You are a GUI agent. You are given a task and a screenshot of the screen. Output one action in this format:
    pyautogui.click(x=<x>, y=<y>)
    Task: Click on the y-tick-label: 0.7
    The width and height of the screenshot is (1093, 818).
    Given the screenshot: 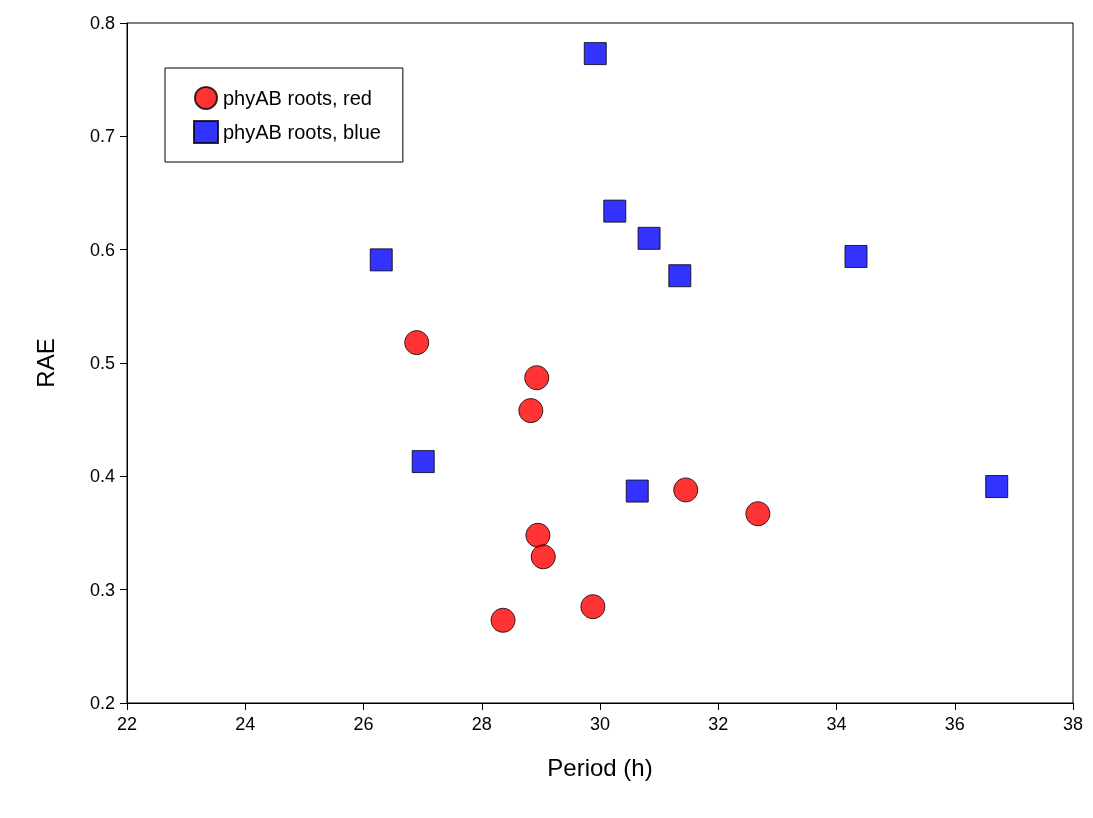 What is the action you would take?
    pyautogui.click(x=102, y=136)
    